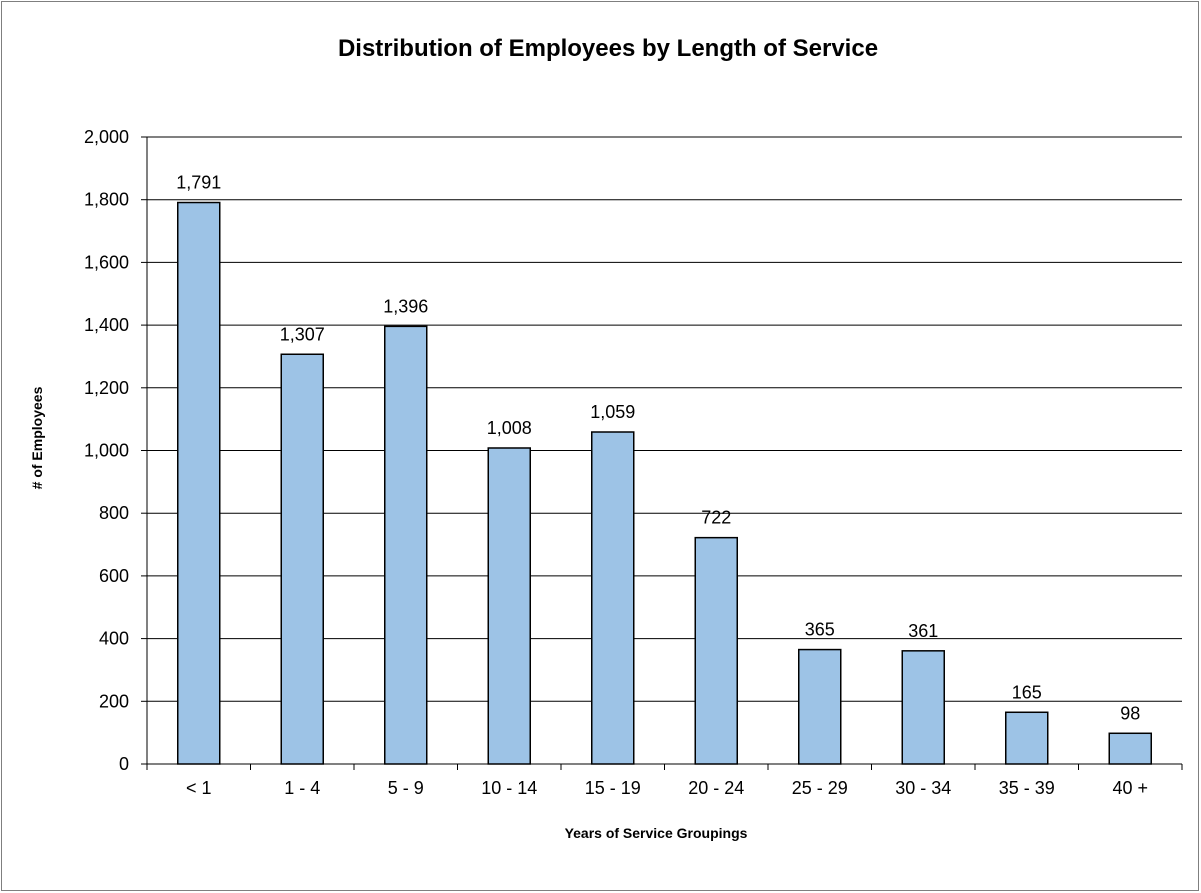 The height and width of the screenshot is (893, 1201). Describe the element at coordinates (37, 437) in the screenshot. I see `y-axis-title: # of Employees` at that location.